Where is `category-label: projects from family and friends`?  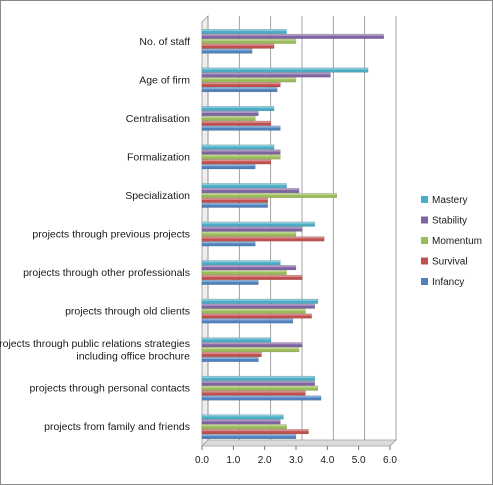 category-label: projects from family and friends is located at coordinates (117, 427).